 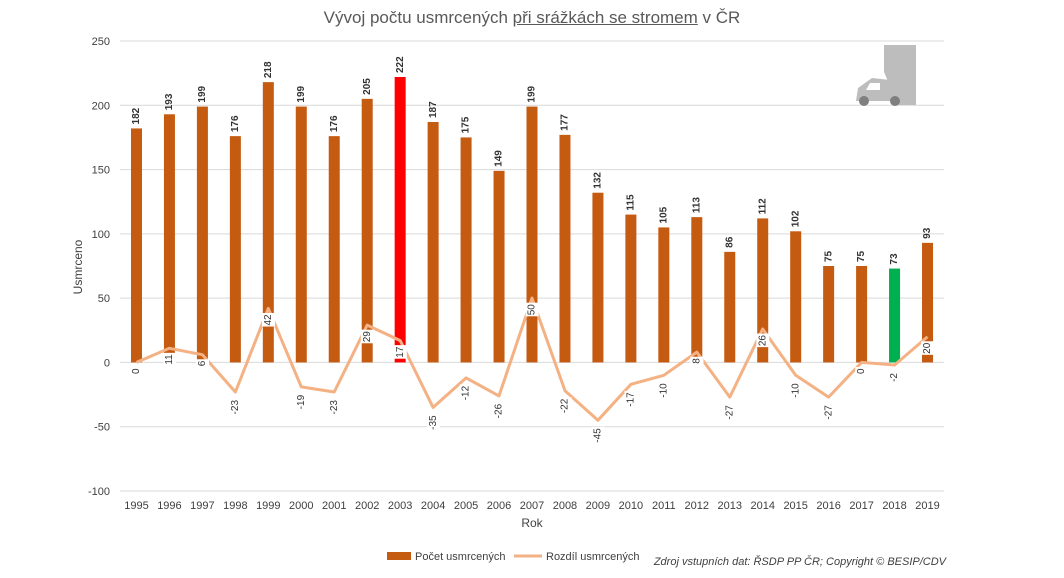 What do you see at coordinates (107, 363) in the screenshot?
I see `y-tick-label: 0` at bounding box center [107, 363].